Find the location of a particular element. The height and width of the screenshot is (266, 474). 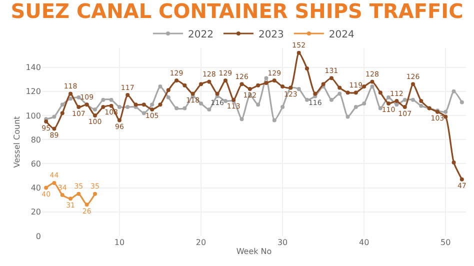

y-tick-label: 100 is located at coordinates (33, 115).